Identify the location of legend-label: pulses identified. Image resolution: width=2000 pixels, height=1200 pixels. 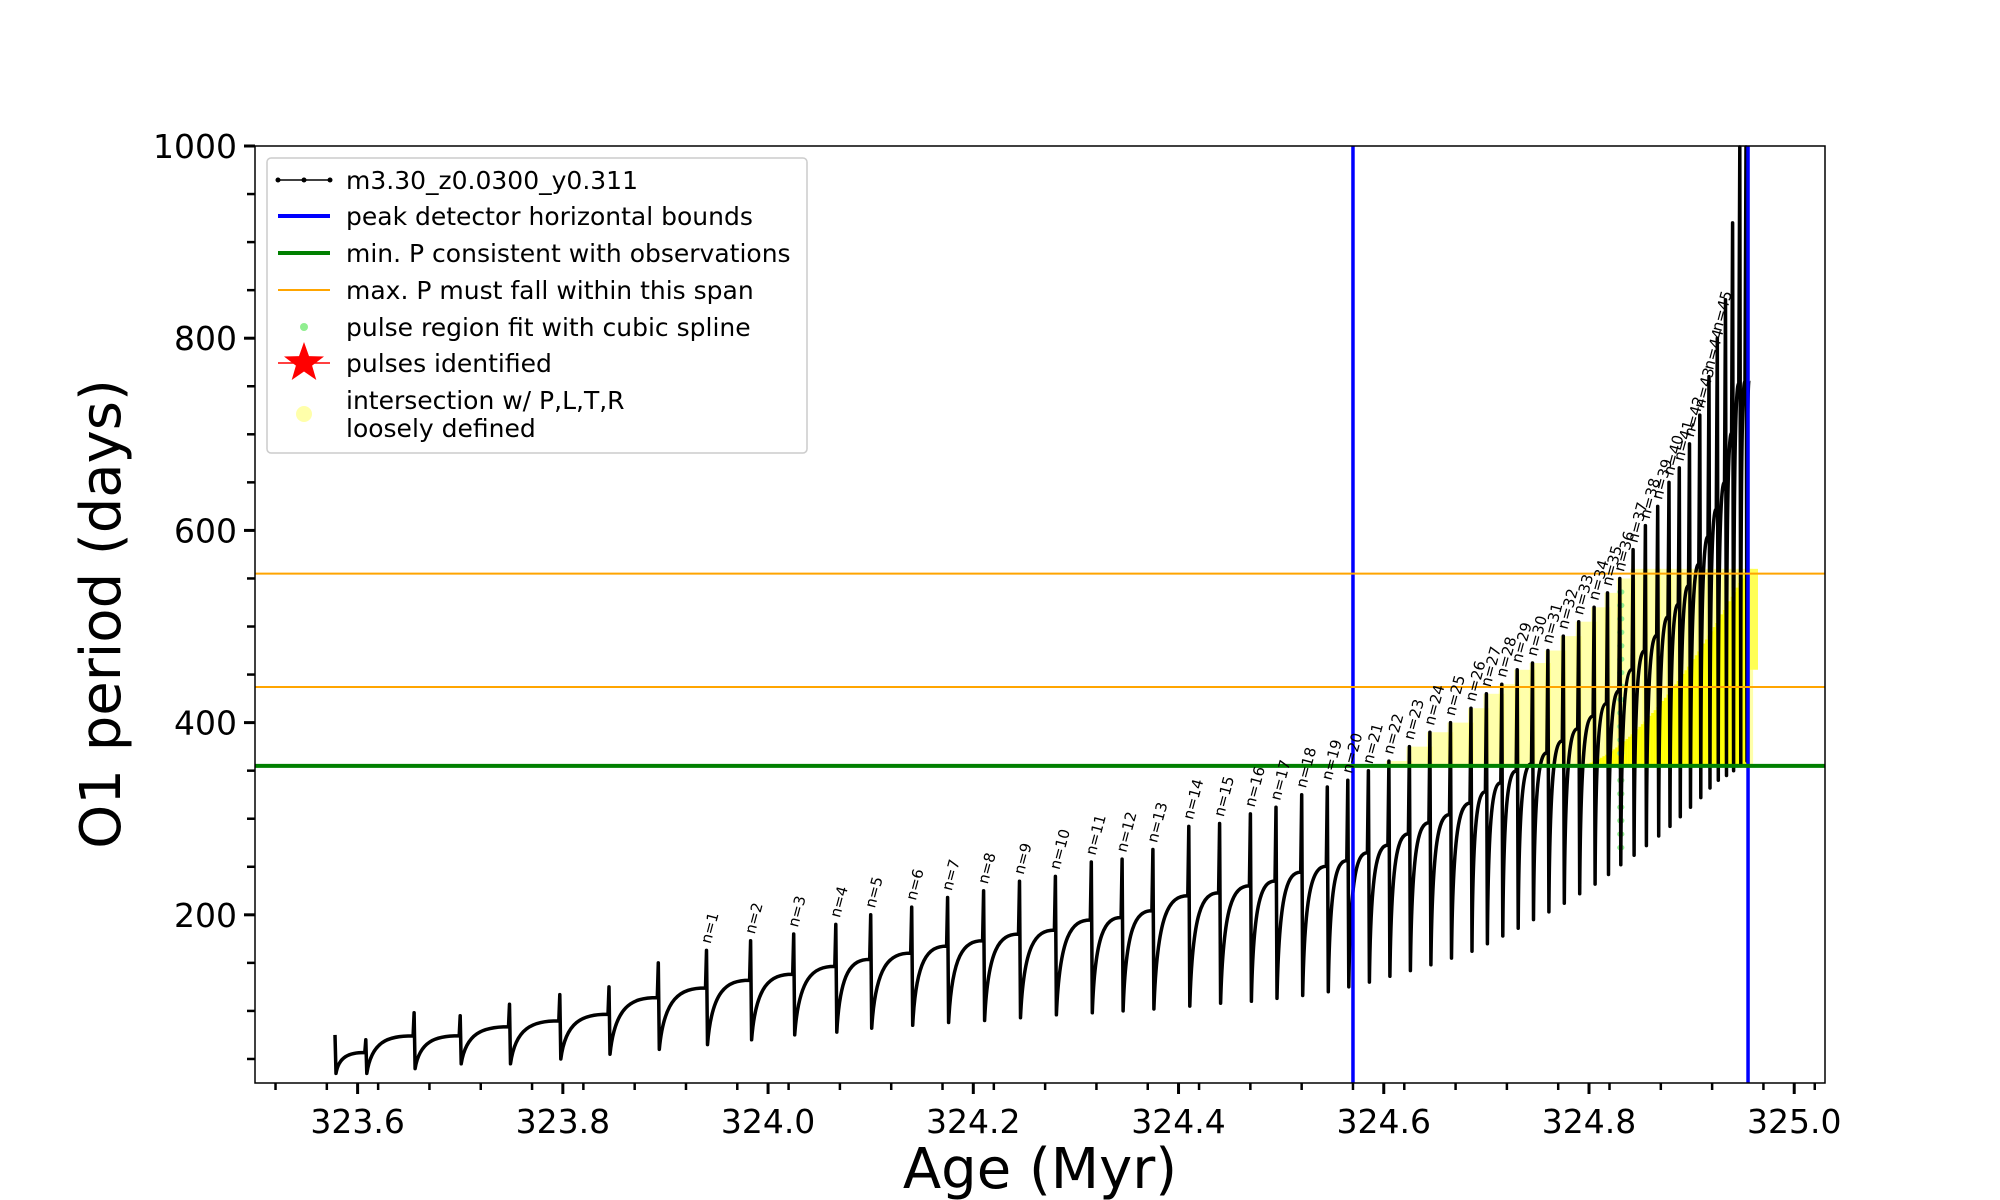
(449, 363).